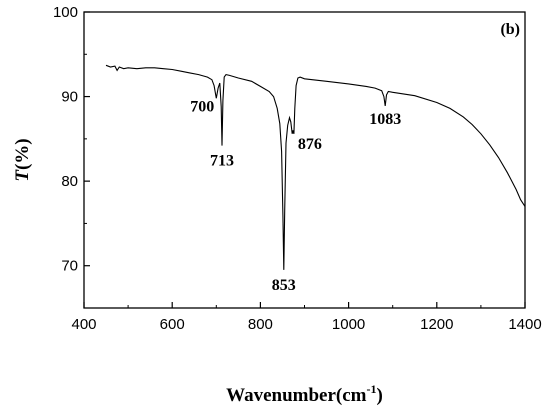  Describe the element at coordinates (69, 181) in the screenshot. I see `y-tick-label: 80` at that location.